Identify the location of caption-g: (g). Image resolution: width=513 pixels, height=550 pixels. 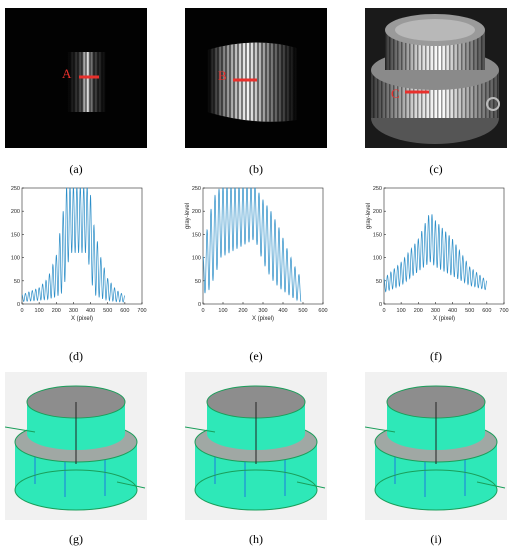
(76, 539).